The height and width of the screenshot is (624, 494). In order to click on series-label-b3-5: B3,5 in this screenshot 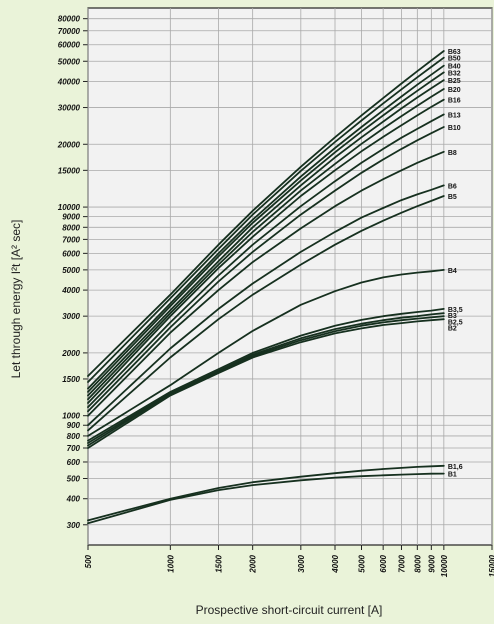, I will do `click(455, 310)`.